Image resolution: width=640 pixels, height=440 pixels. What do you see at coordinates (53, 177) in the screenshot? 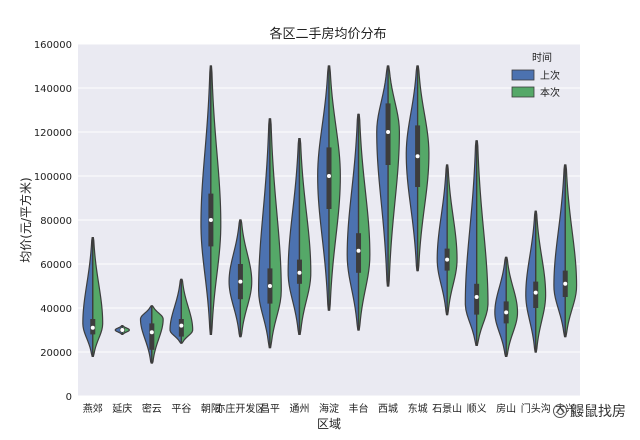
I see `y-tick-label: 100000` at bounding box center [53, 177].